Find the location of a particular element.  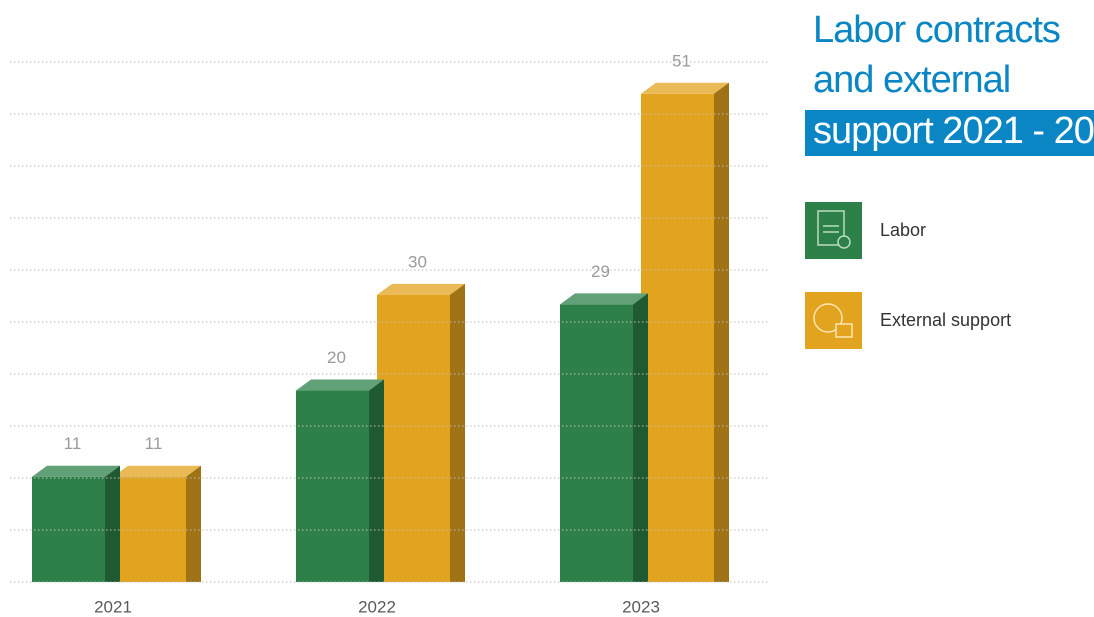

title-highlight is located at coordinates (949, 133).